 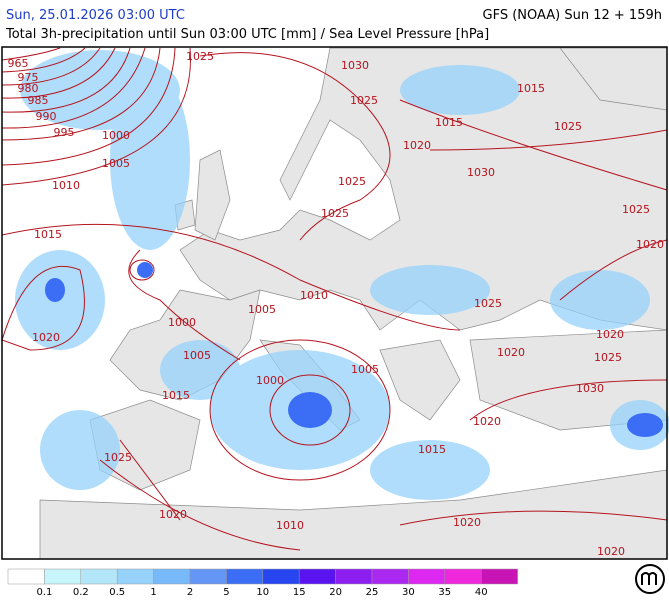 What do you see at coordinates (481, 592) in the screenshot?
I see `legend-label: 40` at bounding box center [481, 592].